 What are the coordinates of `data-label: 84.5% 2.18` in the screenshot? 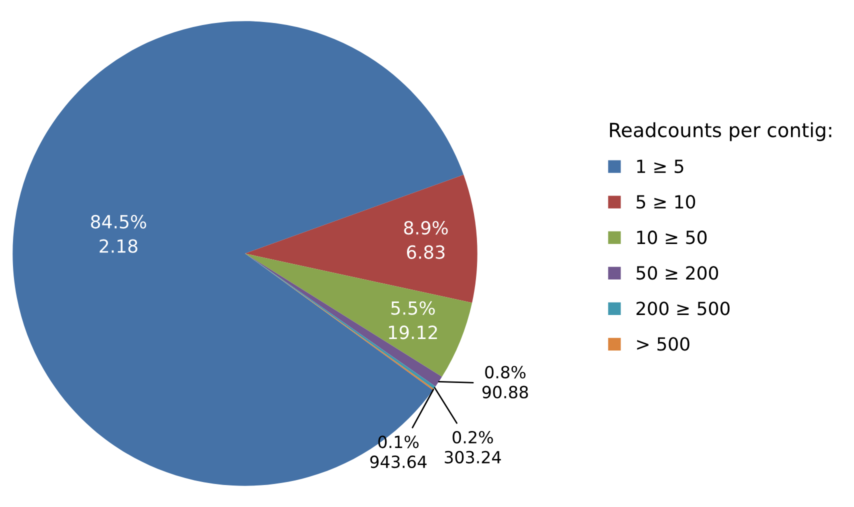 It's located at (118, 233).